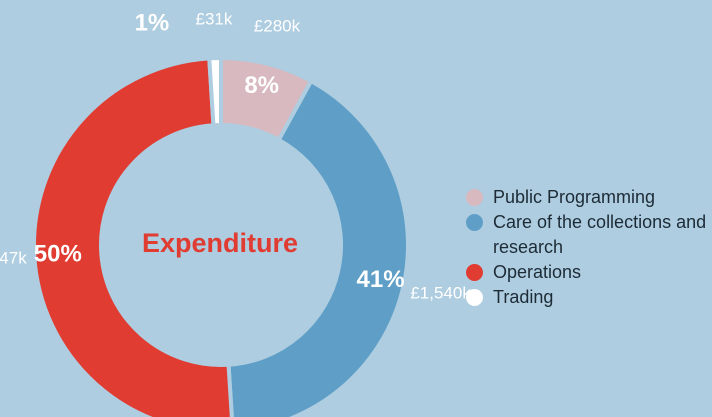  I want to click on legend-label: Operations, so click(537, 272).